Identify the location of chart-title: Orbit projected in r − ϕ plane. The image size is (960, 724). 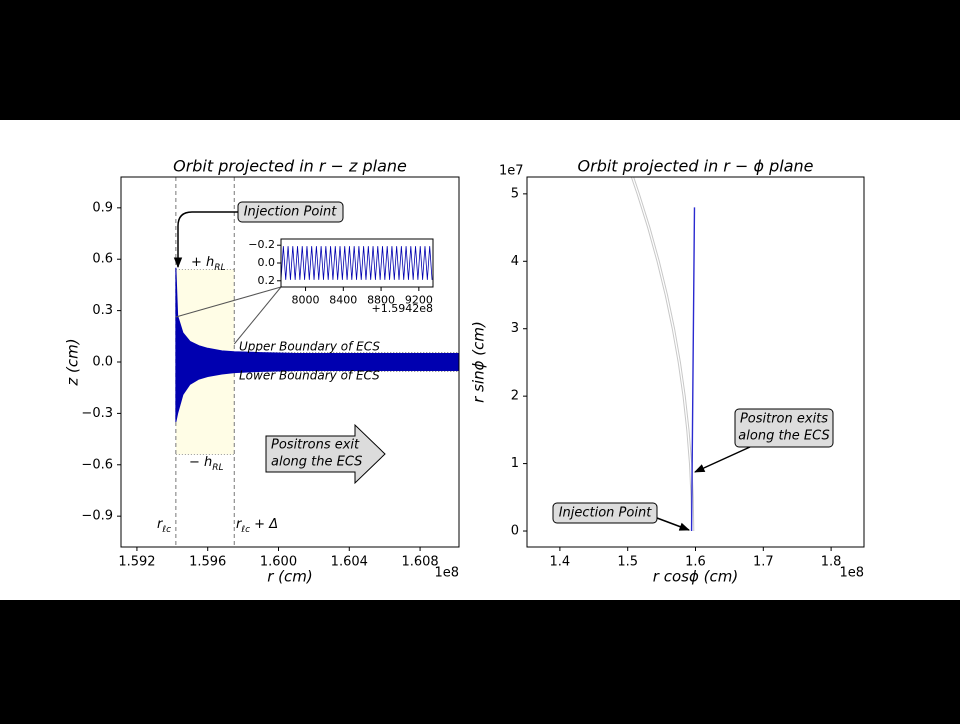
(696, 166).